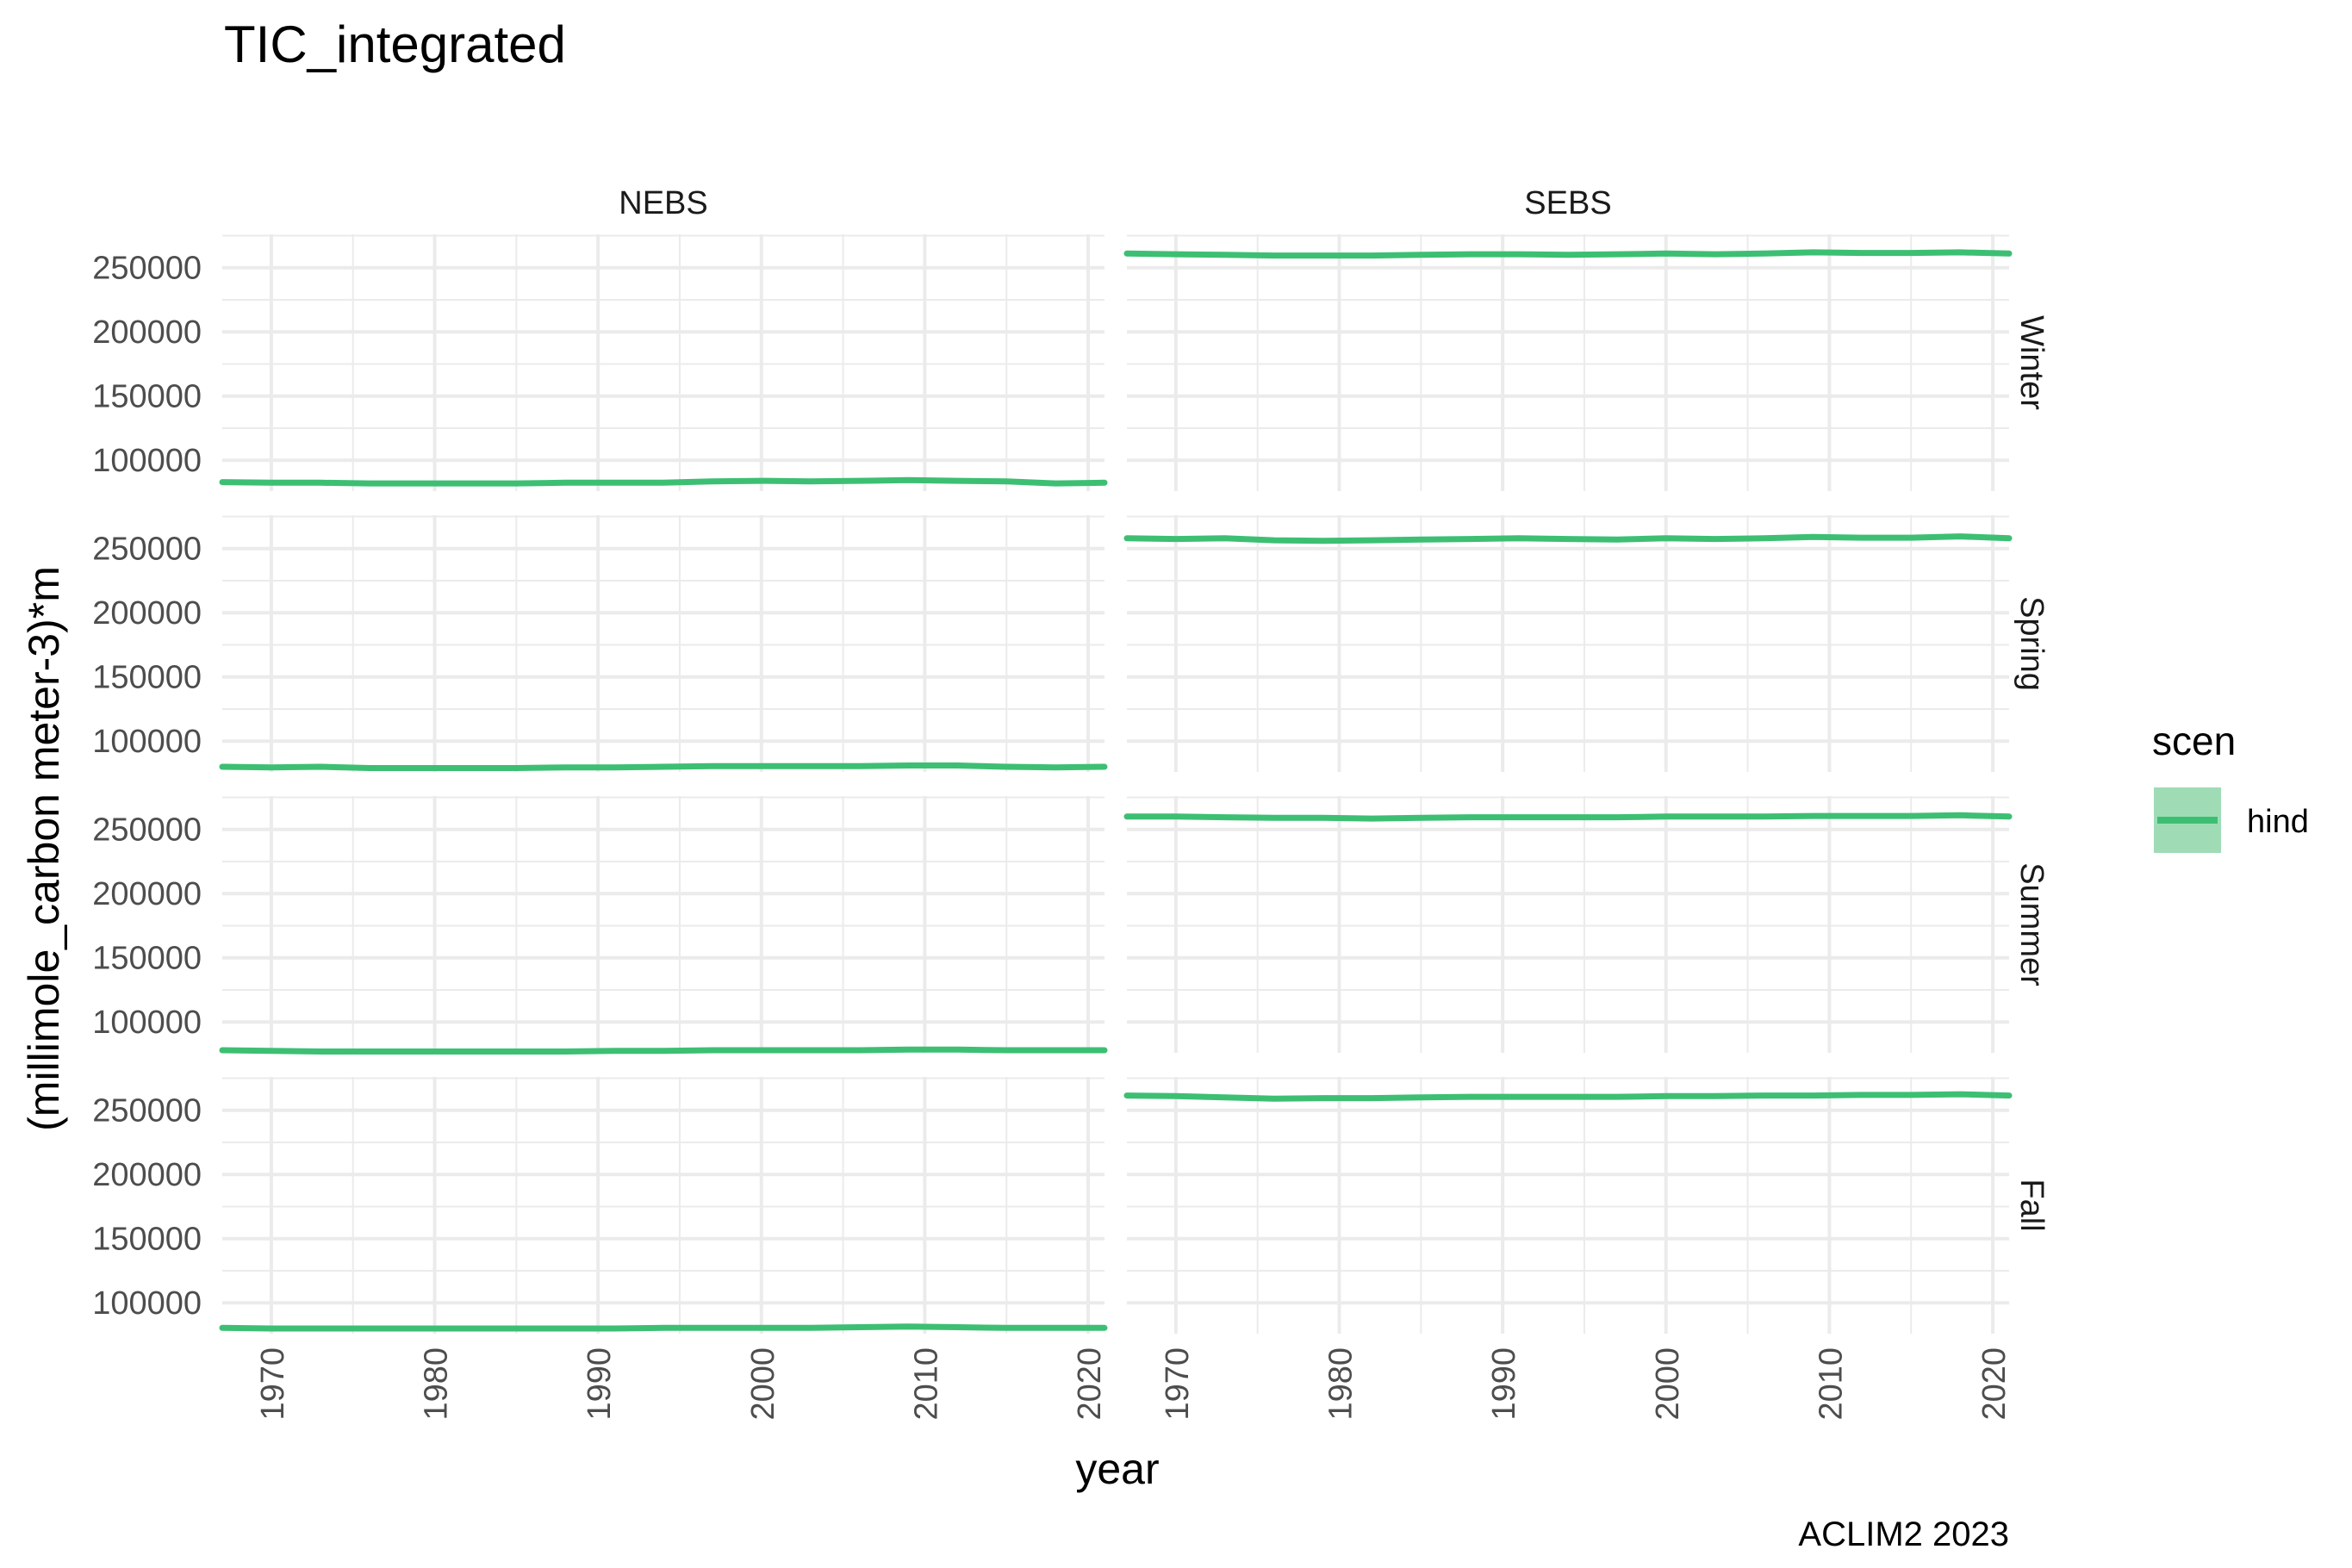 This screenshot has height=1568, width=2352. Describe the element at coordinates (395, 44) in the screenshot. I see `chart-title: TIC_integrated` at that location.